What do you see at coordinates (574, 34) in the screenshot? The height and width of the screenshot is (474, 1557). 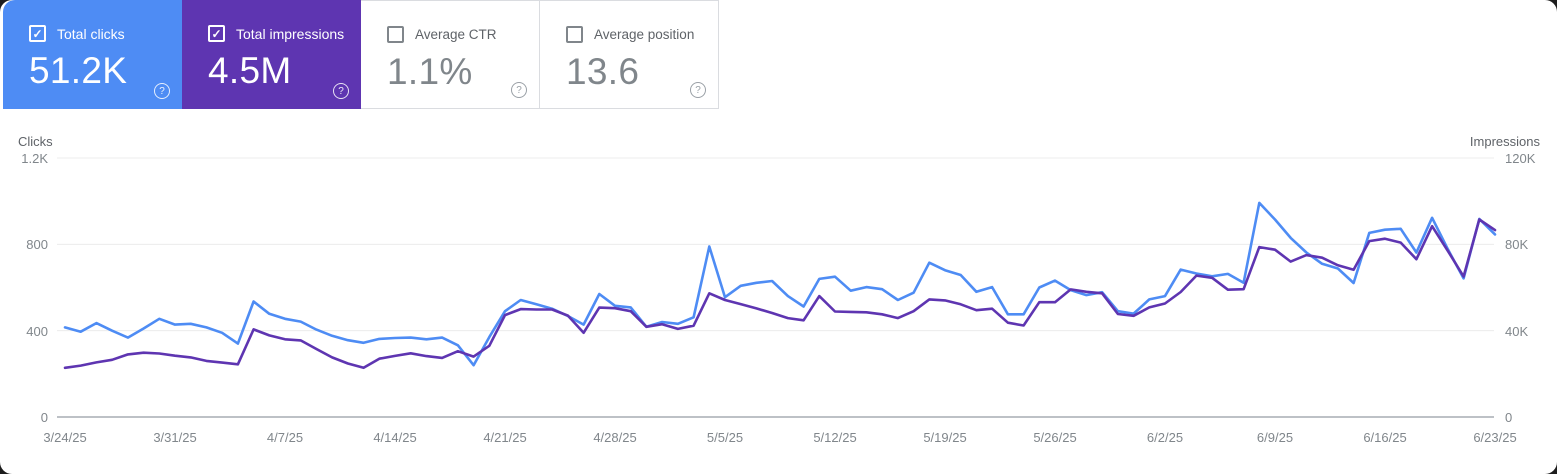 I see `average-position-checkbox` at bounding box center [574, 34].